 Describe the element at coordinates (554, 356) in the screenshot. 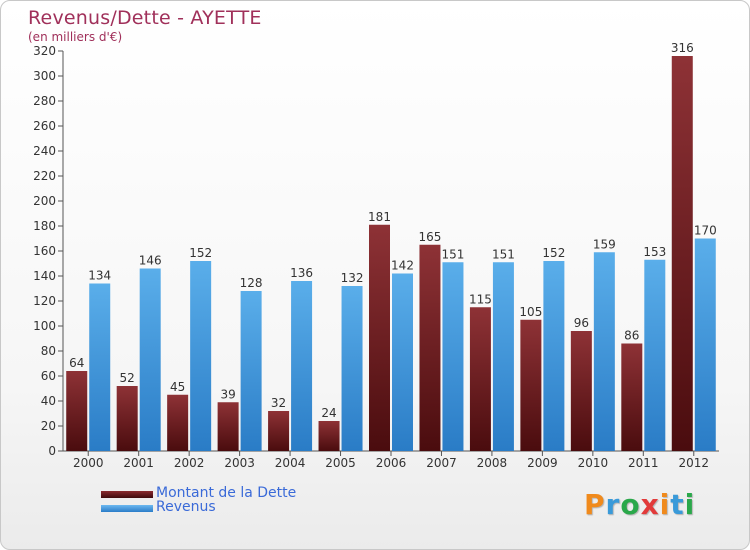

I see `bar-revenue-2009` at that location.